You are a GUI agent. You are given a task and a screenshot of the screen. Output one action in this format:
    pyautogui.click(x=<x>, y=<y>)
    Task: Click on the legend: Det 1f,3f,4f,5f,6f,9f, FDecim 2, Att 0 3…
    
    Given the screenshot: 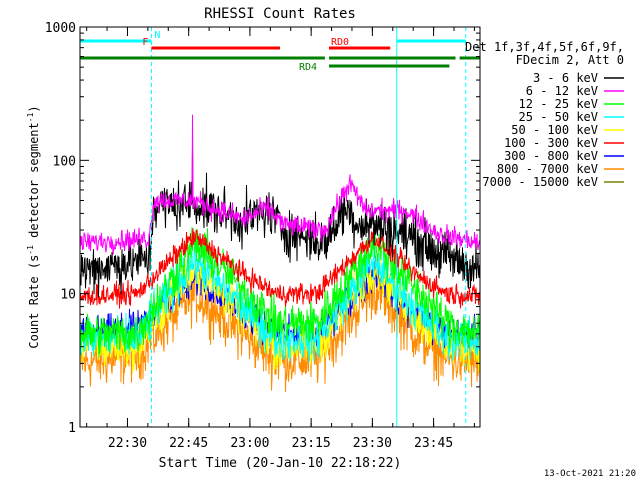 What is the action you would take?
    pyautogui.click(x=544, y=114)
    